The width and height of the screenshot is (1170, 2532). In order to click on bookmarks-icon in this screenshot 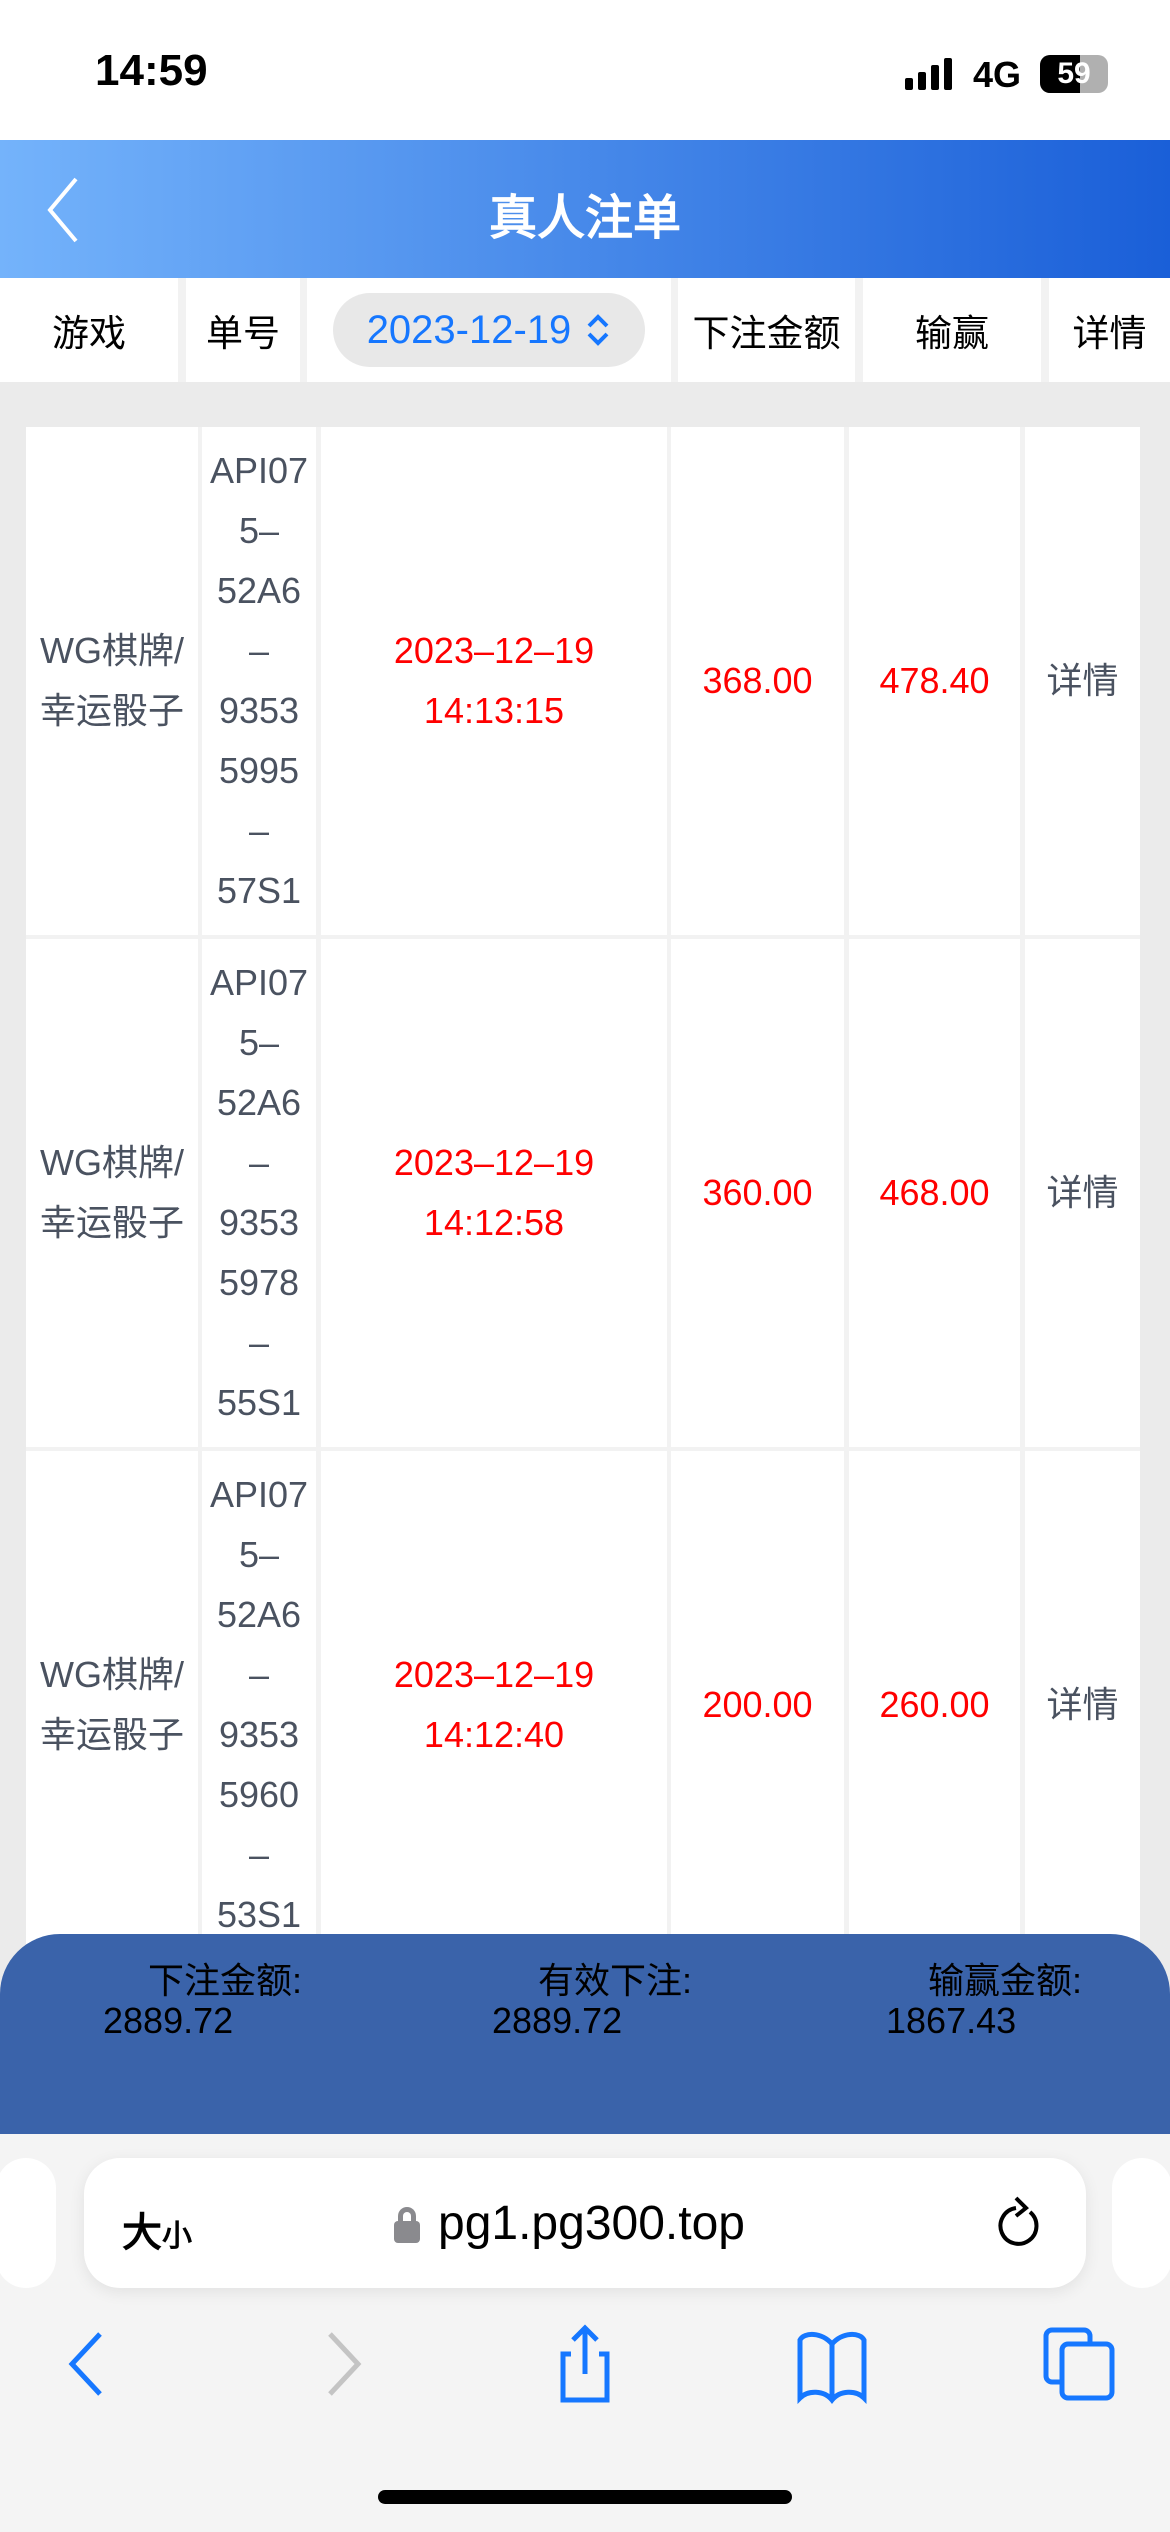, I will do `click(832, 2364)`.